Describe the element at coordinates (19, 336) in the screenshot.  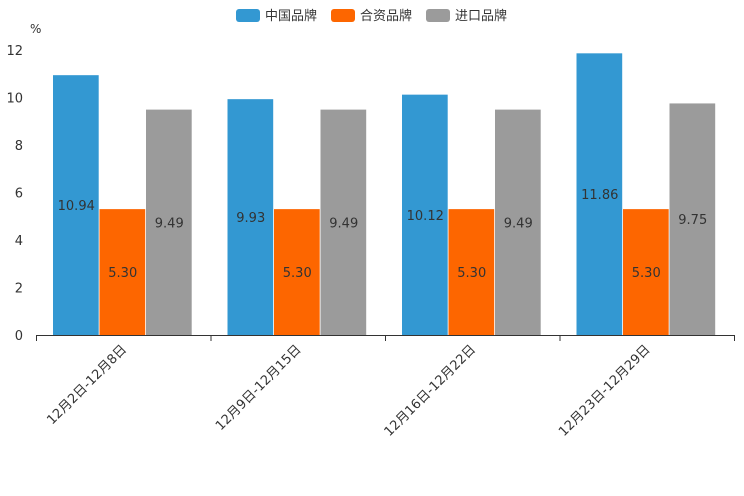
I see `y-tick-label-0: 0` at that location.